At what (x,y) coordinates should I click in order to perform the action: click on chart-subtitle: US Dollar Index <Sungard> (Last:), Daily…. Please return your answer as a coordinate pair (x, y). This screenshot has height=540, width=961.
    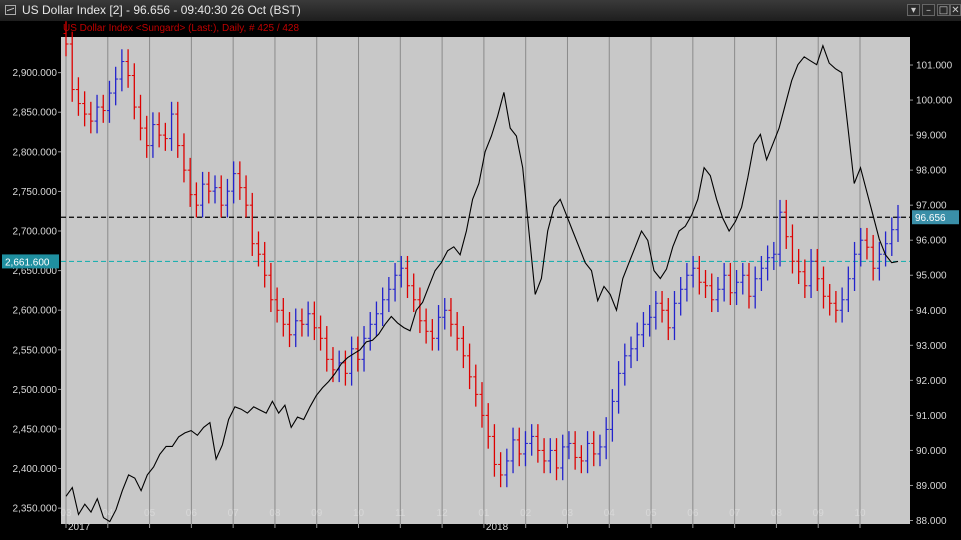
    Looking at the image, I should click on (181, 28).